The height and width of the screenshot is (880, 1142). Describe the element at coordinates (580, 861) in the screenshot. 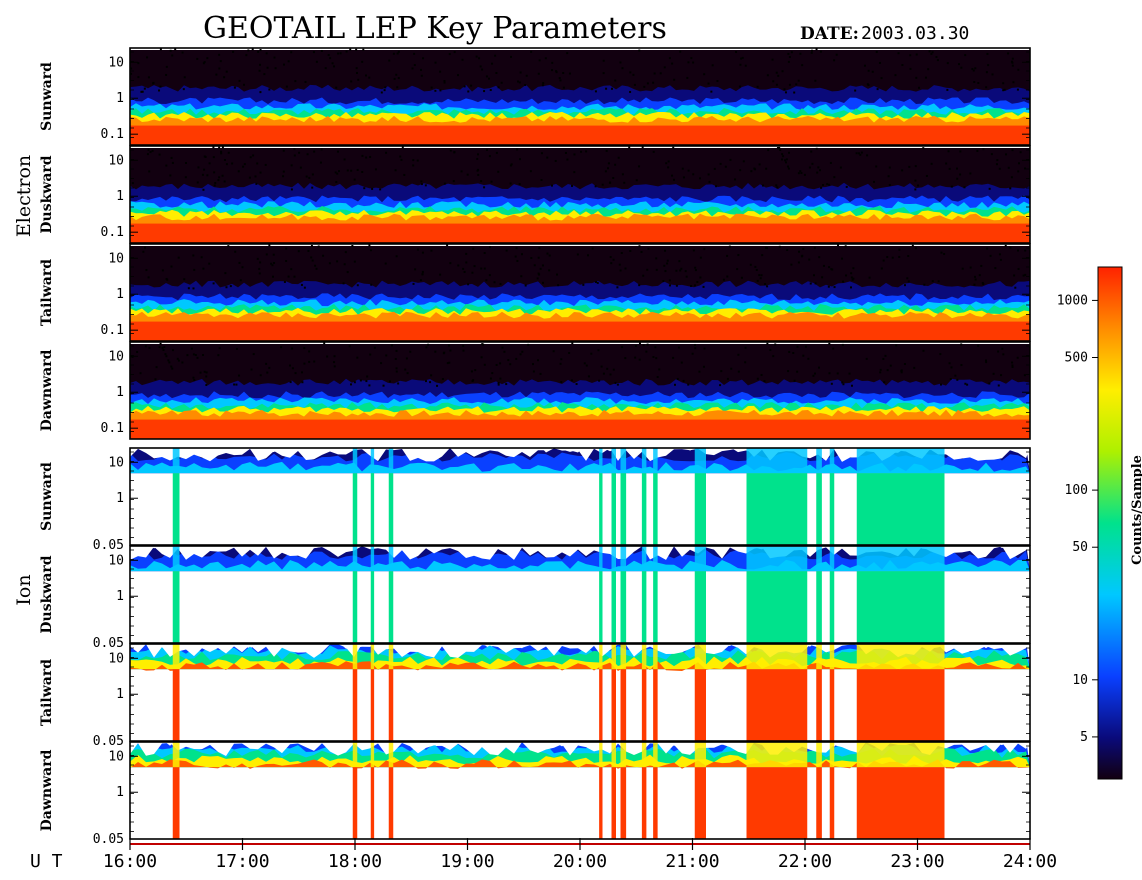

I see `x-tick-label: 20:00` at that location.